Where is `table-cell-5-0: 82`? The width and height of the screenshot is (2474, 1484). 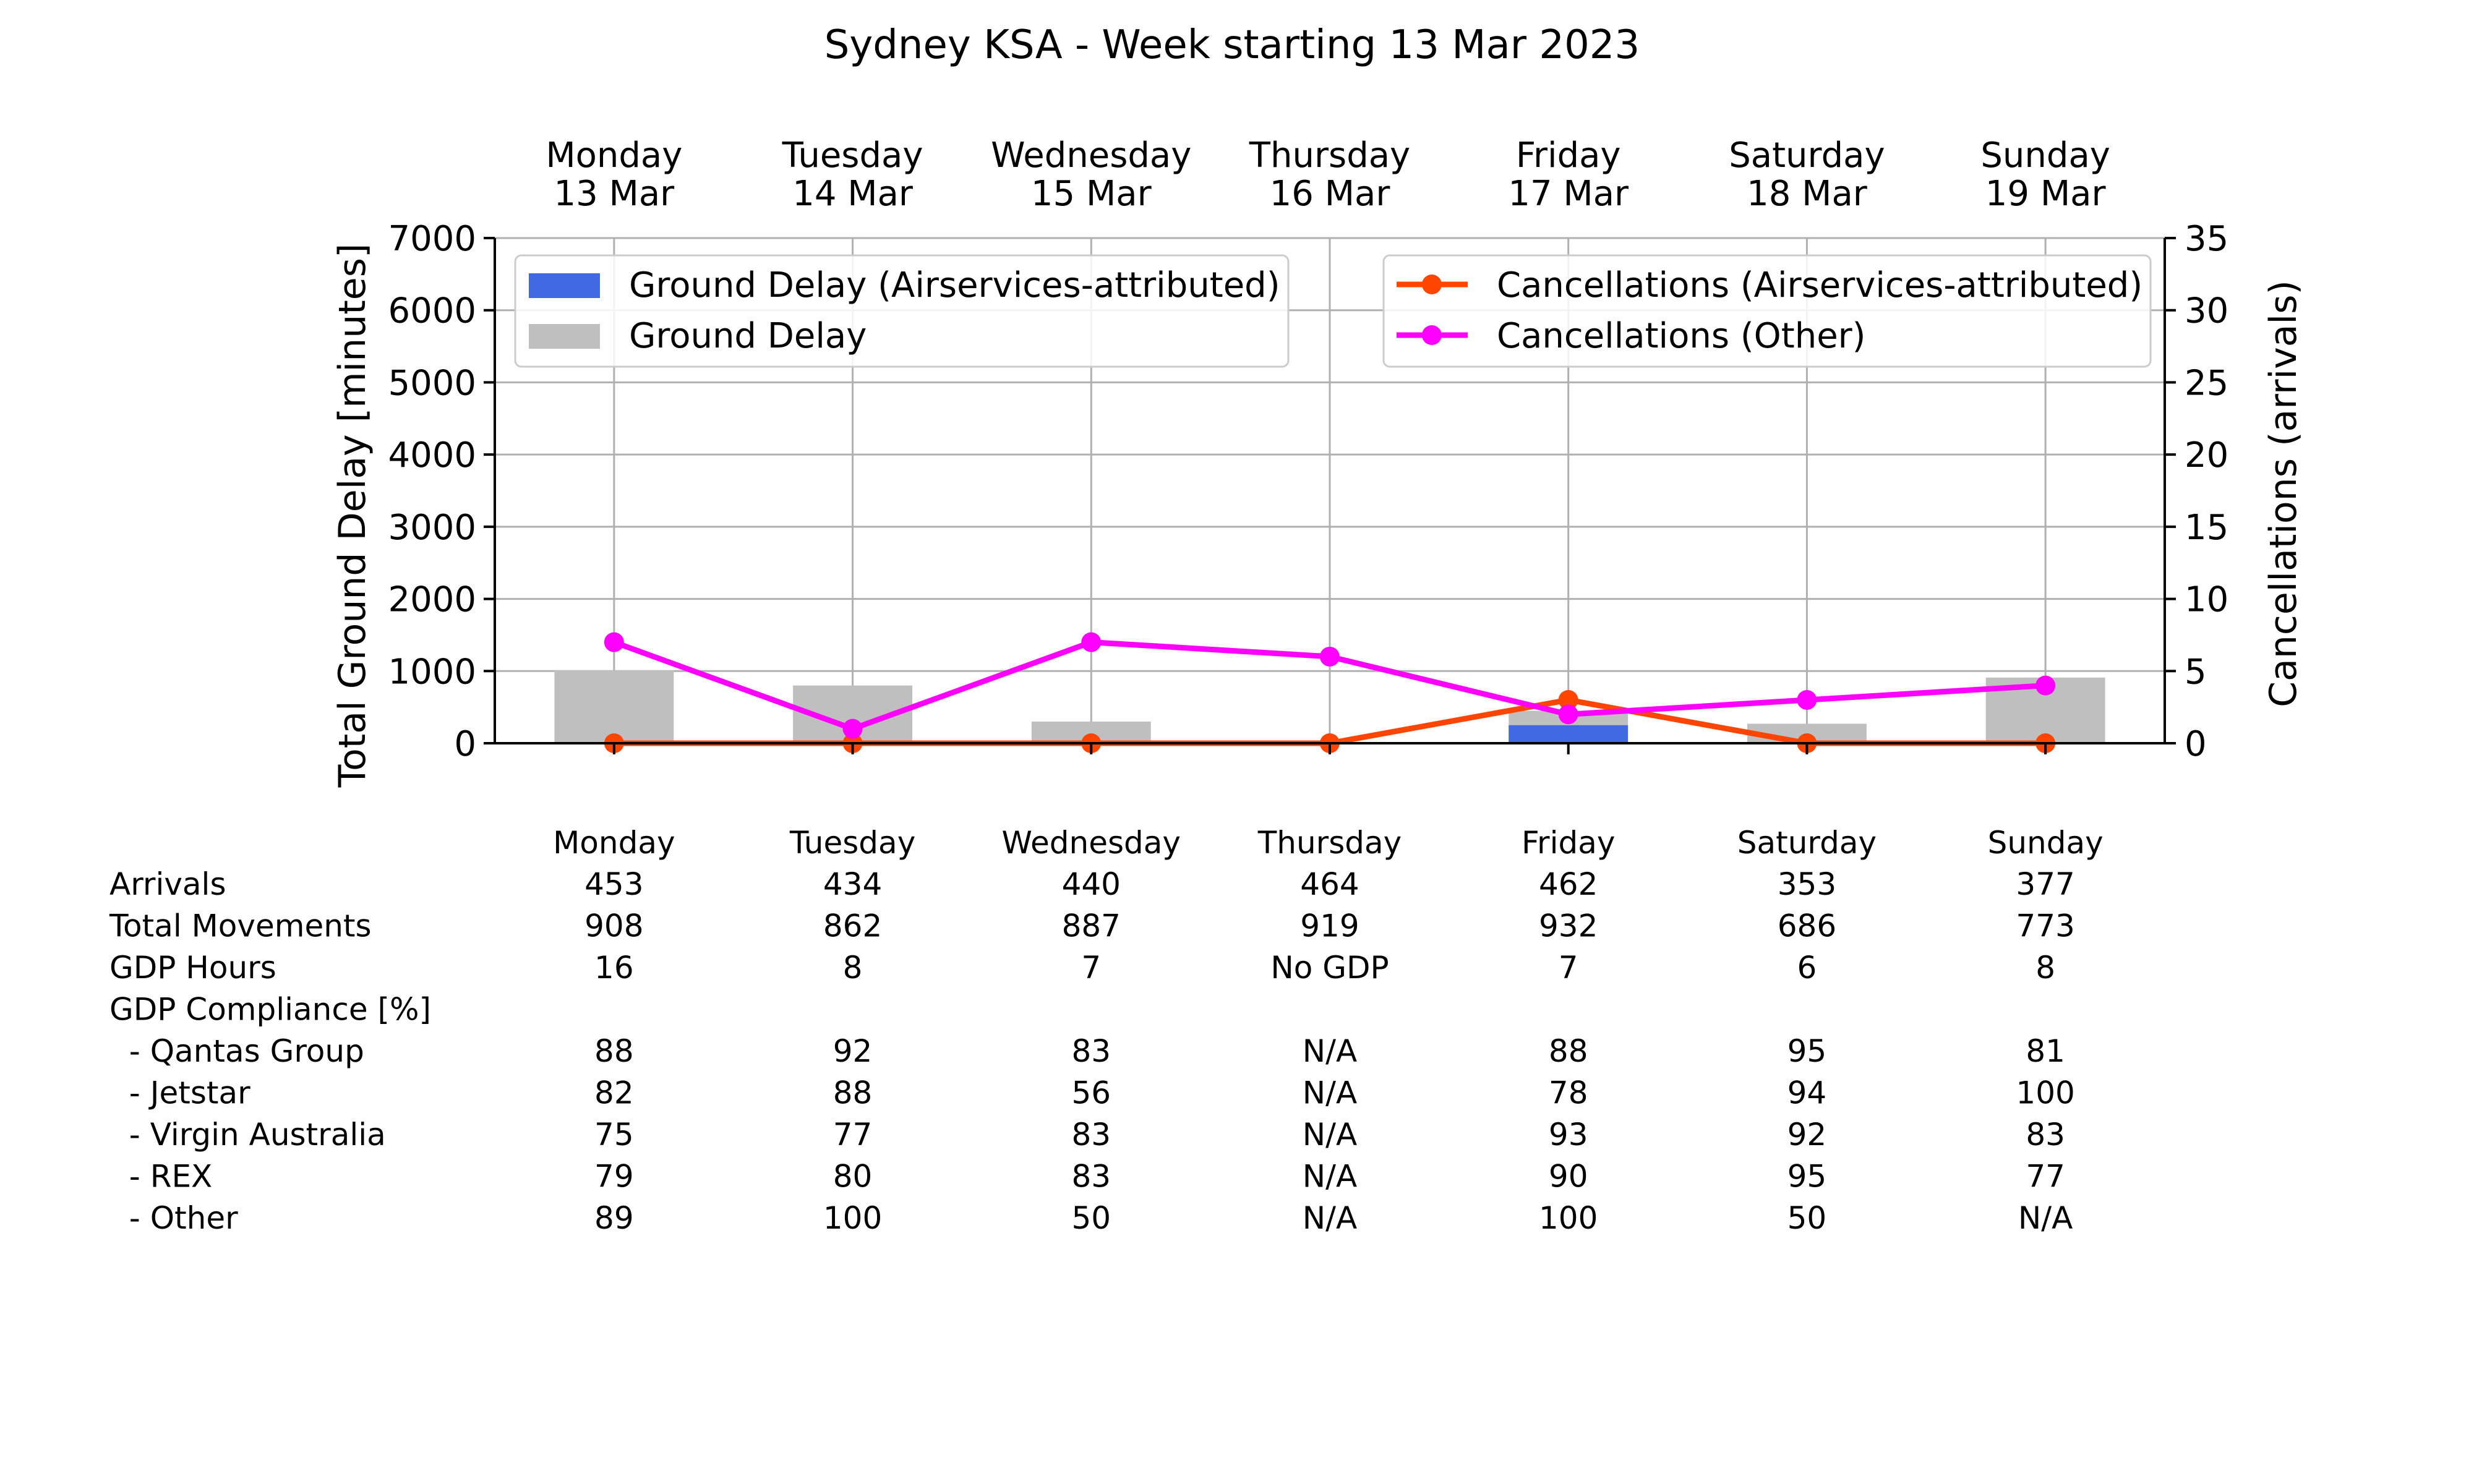
table-cell-5-0: 82 is located at coordinates (614, 1093).